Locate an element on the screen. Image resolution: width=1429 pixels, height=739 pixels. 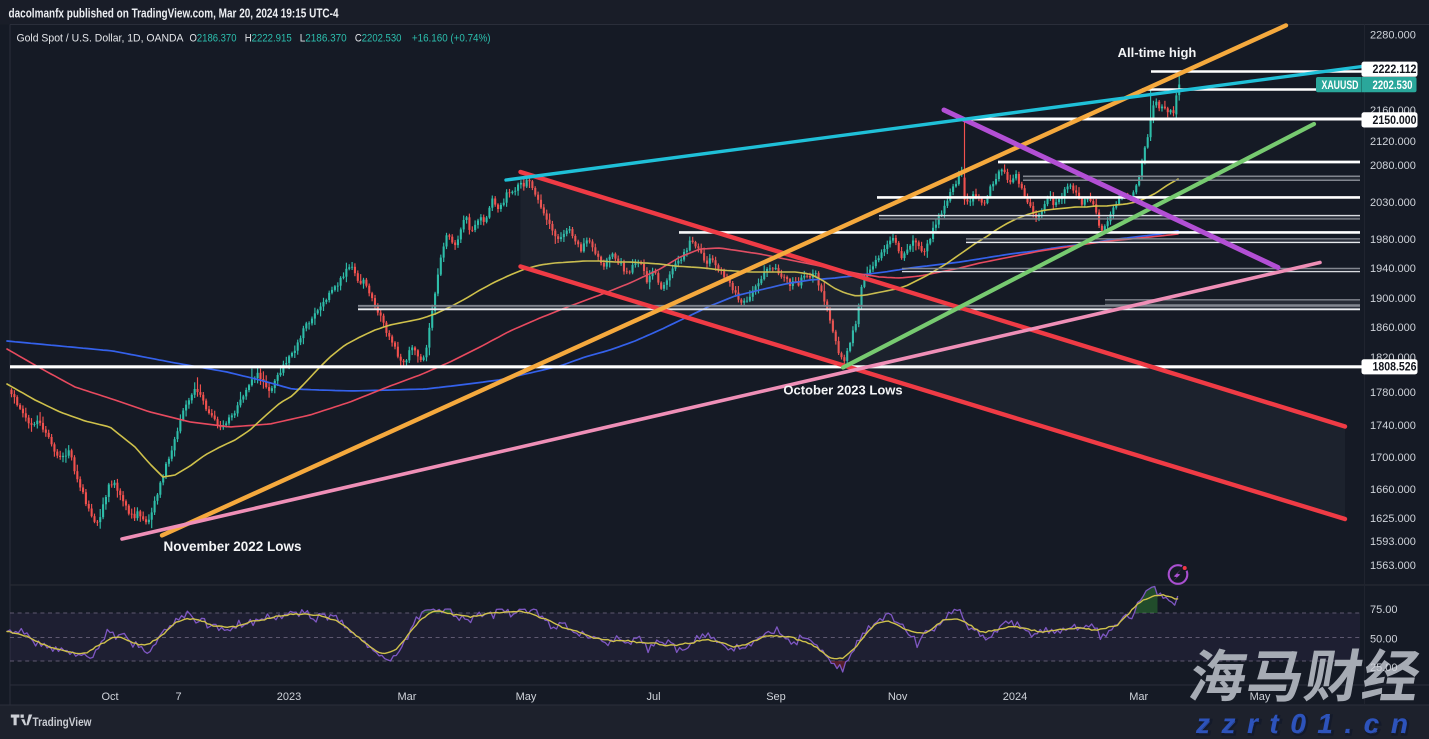
svg-text: 2222.112 is located at coordinates (1395, 70).